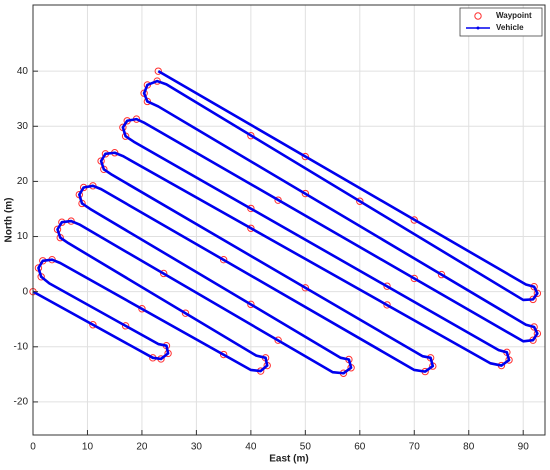 The height and width of the screenshot is (470, 550). What do you see at coordinates (9, 220) in the screenshot?
I see `y-axis-label: North (m)` at bounding box center [9, 220].